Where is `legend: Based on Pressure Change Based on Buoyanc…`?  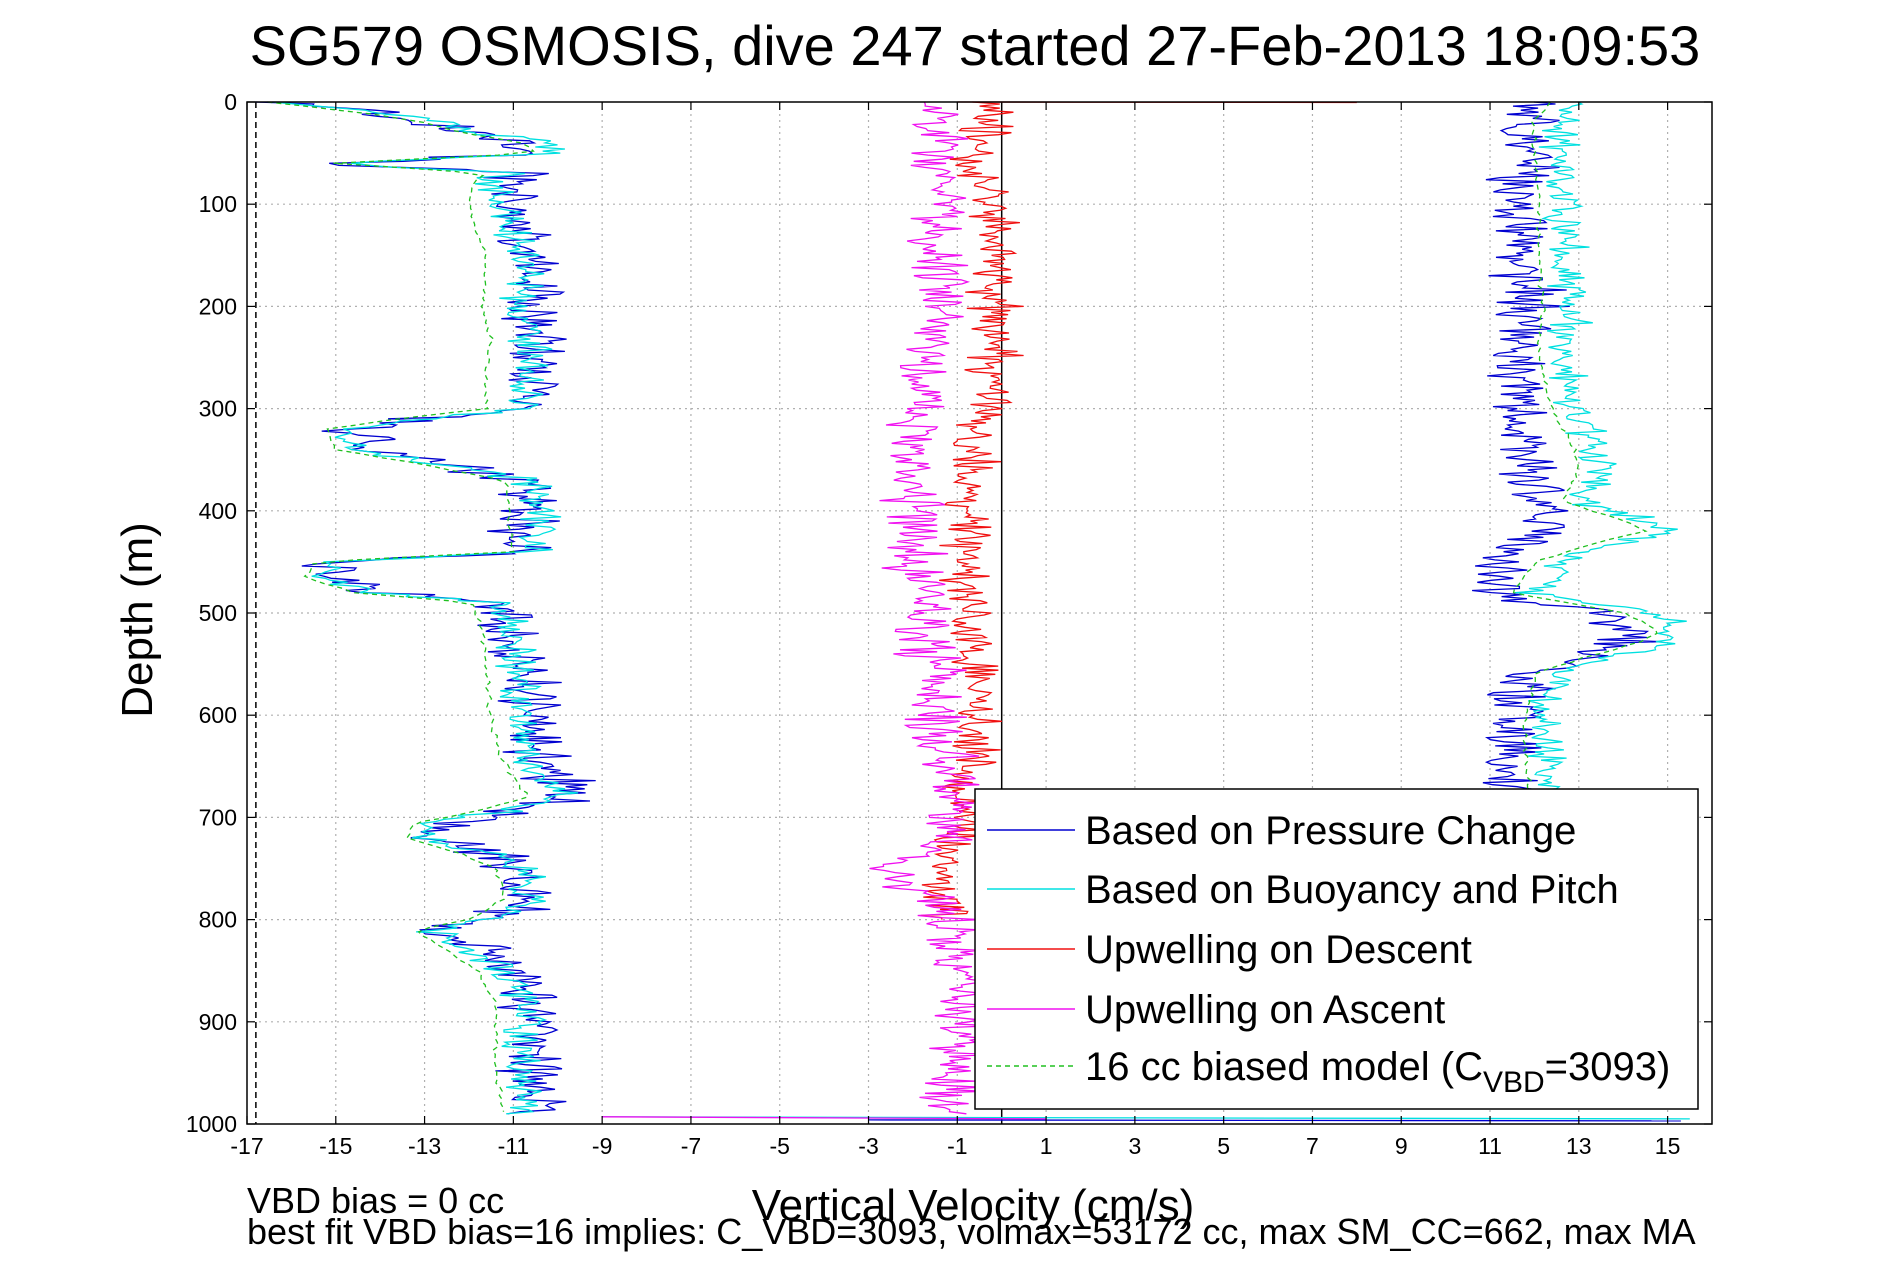
legend: Based on Pressure Change Based on Buoyanc… is located at coordinates (1336, 949).